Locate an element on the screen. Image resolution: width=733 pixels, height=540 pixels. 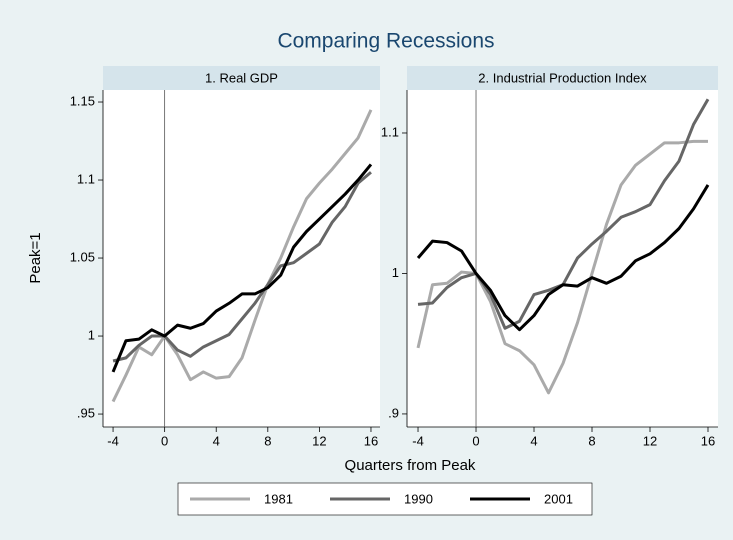
panel-title: 2. Industrial Production Index is located at coordinates (562, 77).